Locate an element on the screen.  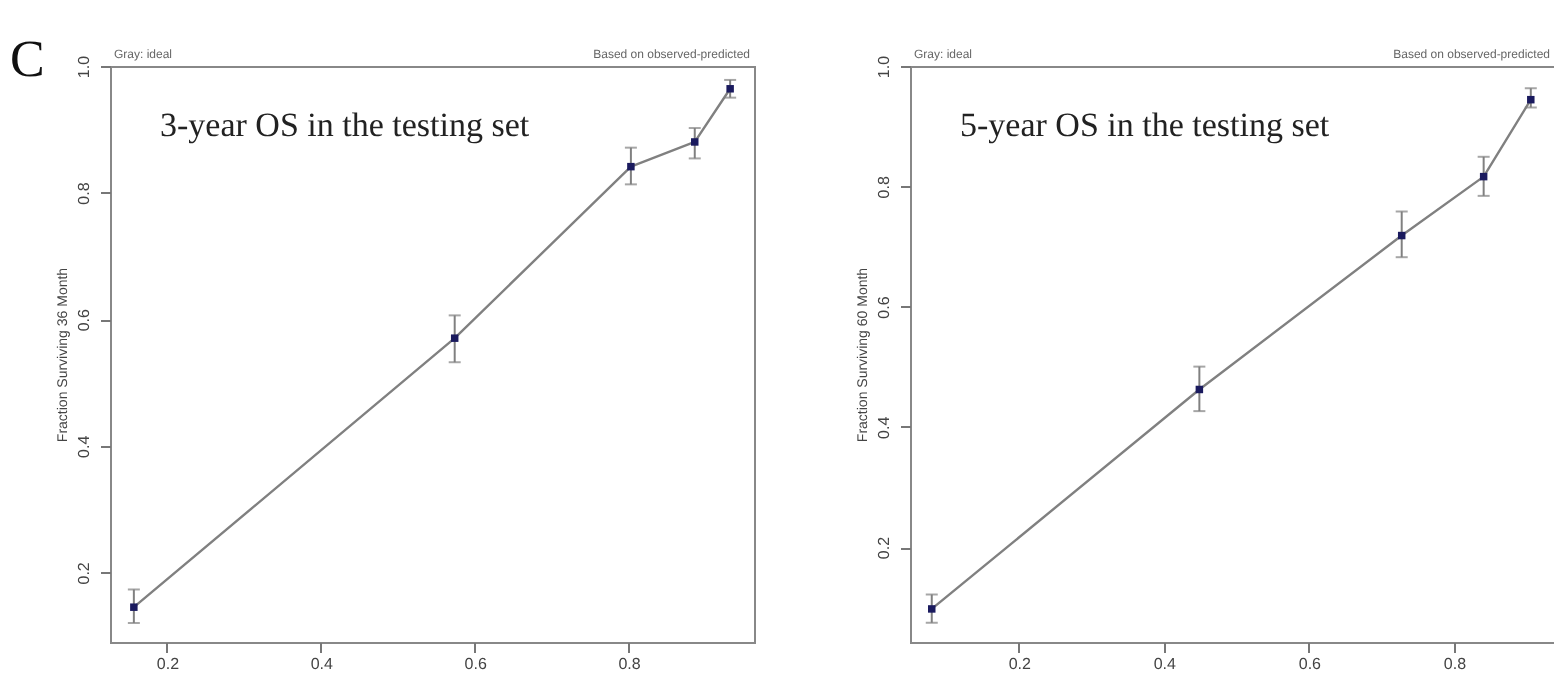
text: 5-year OS in the testing set is located at coordinates (1145, 125).